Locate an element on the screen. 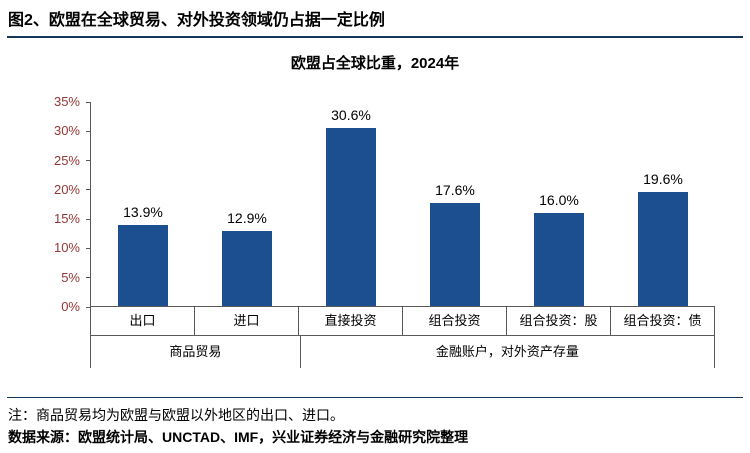 This screenshot has width=750, height=453. bar-slot: 12.9% is located at coordinates (247, 204).